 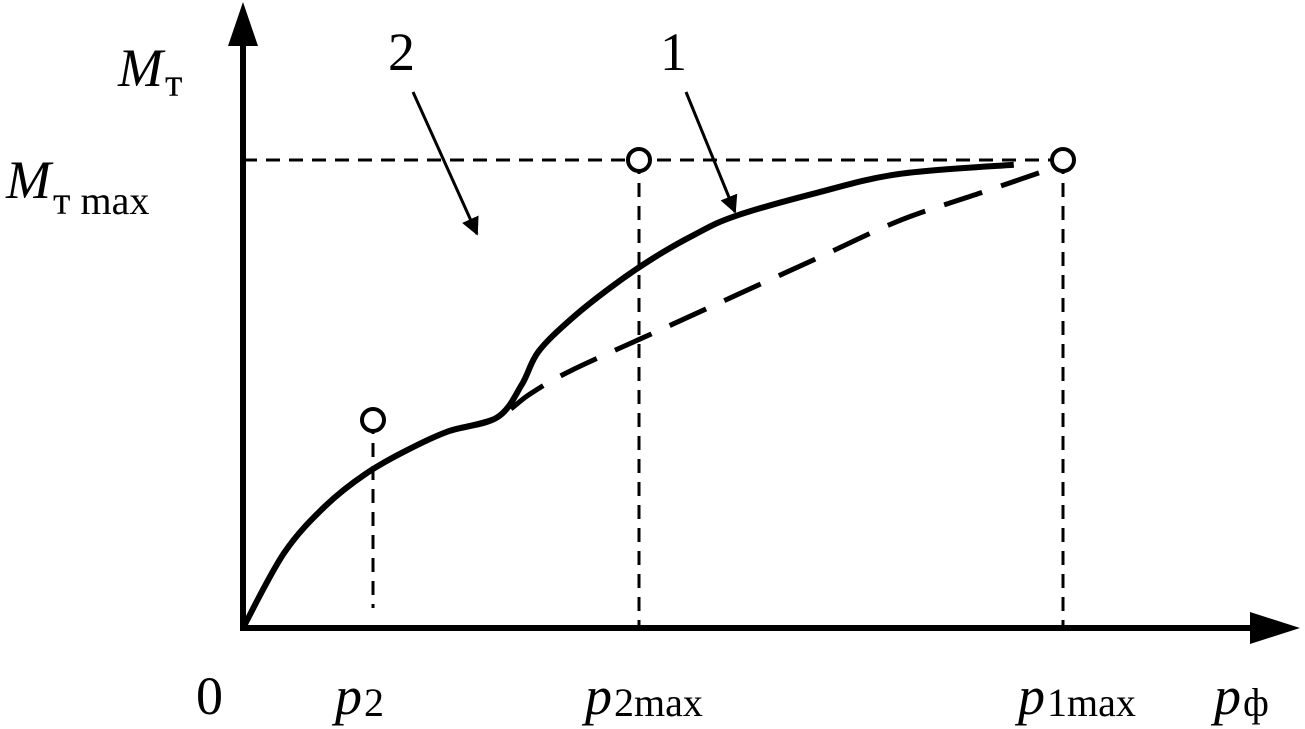 What do you see at coordinates (639, 160) in the screenshot?
I see `marker-p2max` at bounding box center [639, 160].